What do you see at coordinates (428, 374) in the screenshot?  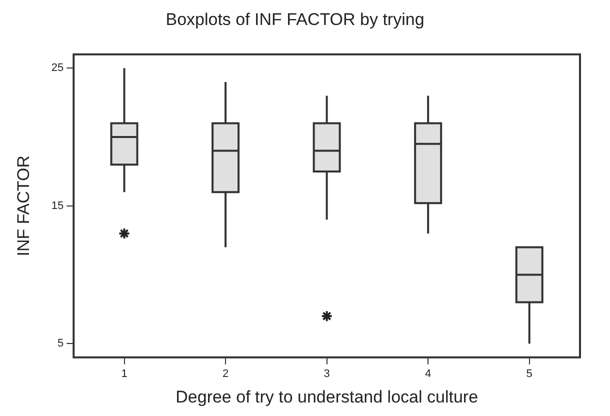 I see `x-tick-label: 4` at bounding box center [428, 374].